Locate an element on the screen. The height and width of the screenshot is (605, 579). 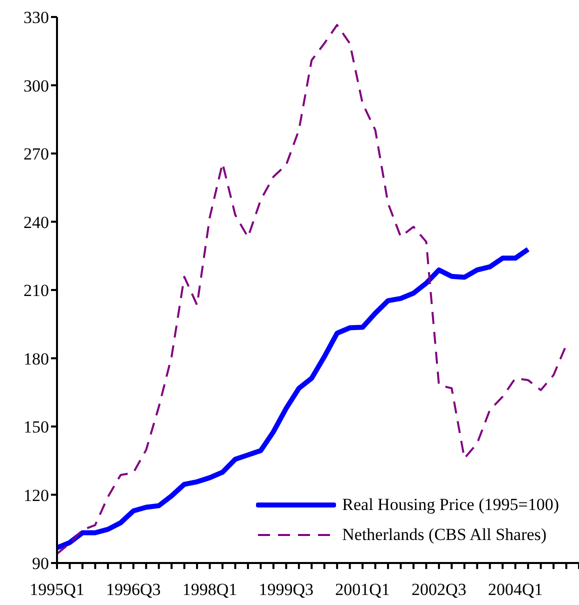
x-tick-label: 2002Q3 is located at coordinates (439, 590).